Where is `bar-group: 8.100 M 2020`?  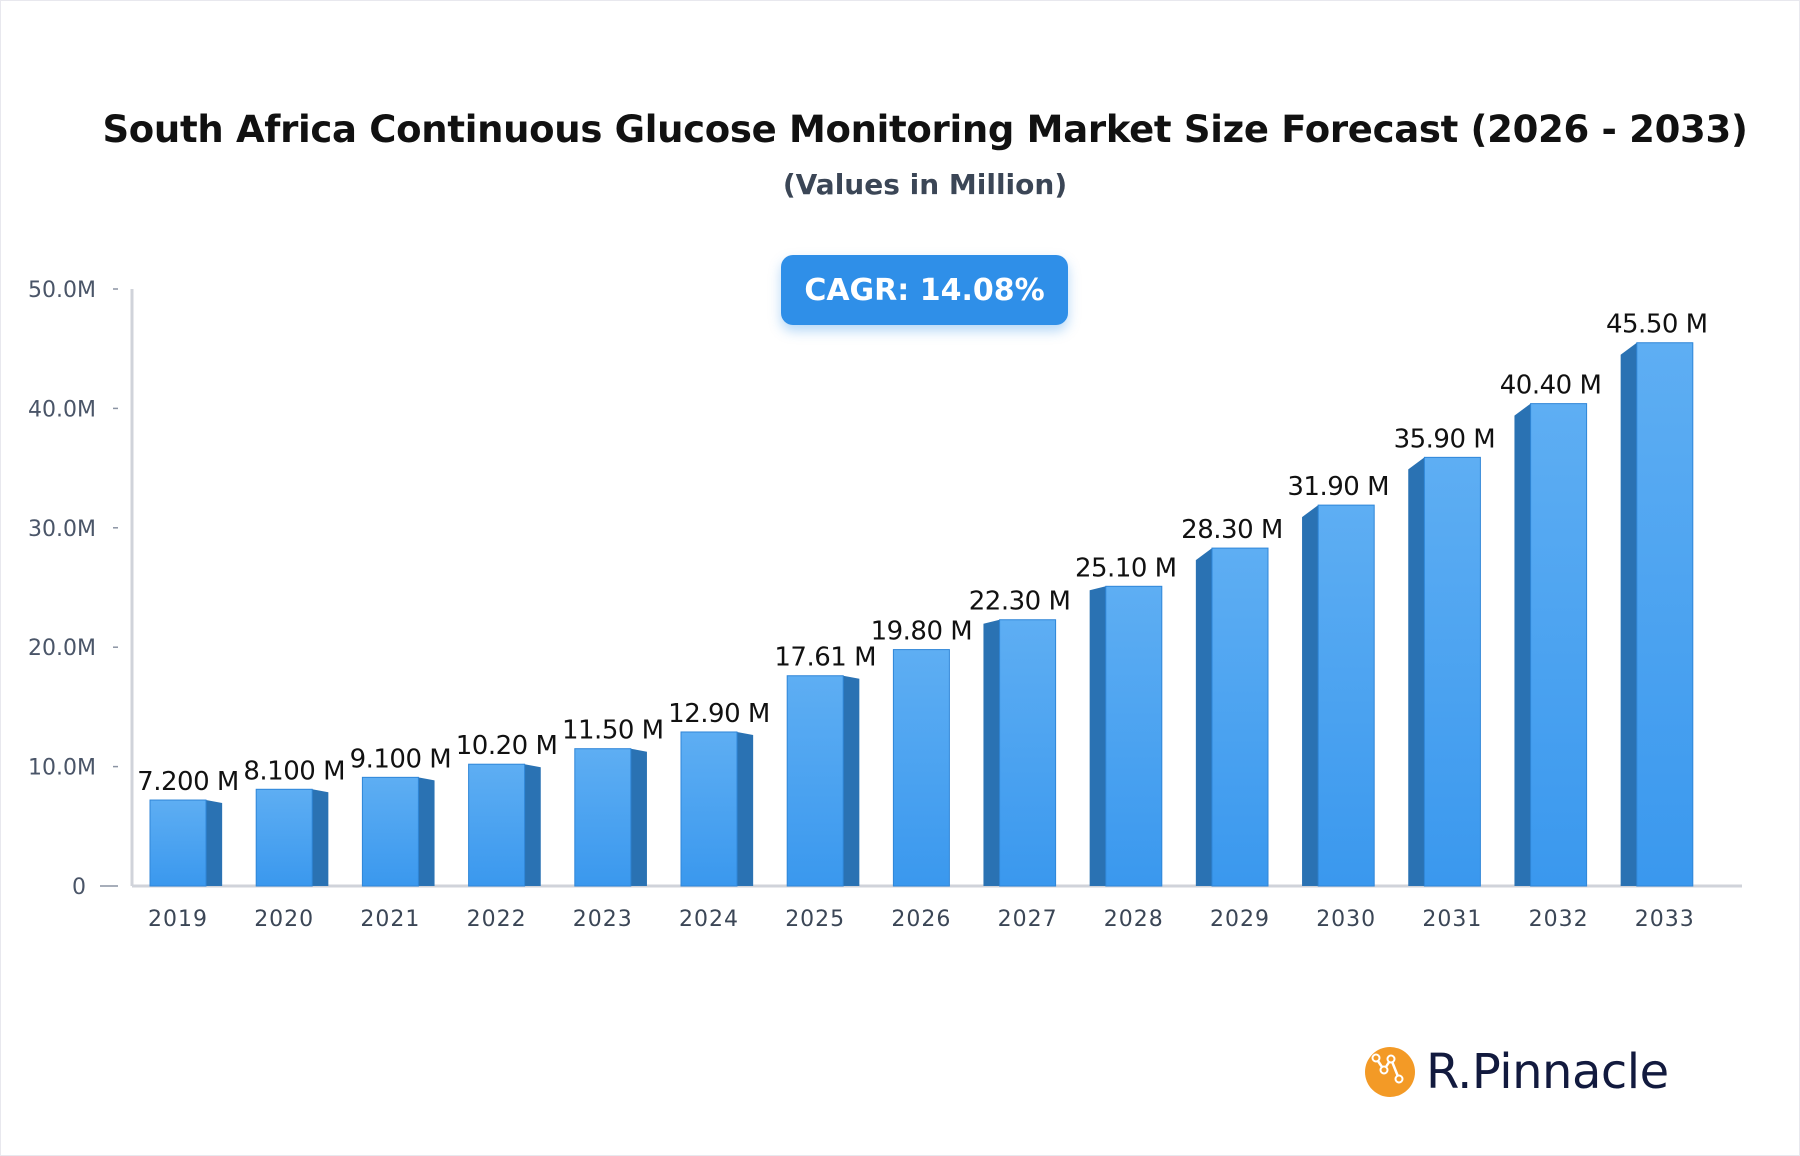 bar-group: 8.100 M 2020 is located at coordinates (294, 844).